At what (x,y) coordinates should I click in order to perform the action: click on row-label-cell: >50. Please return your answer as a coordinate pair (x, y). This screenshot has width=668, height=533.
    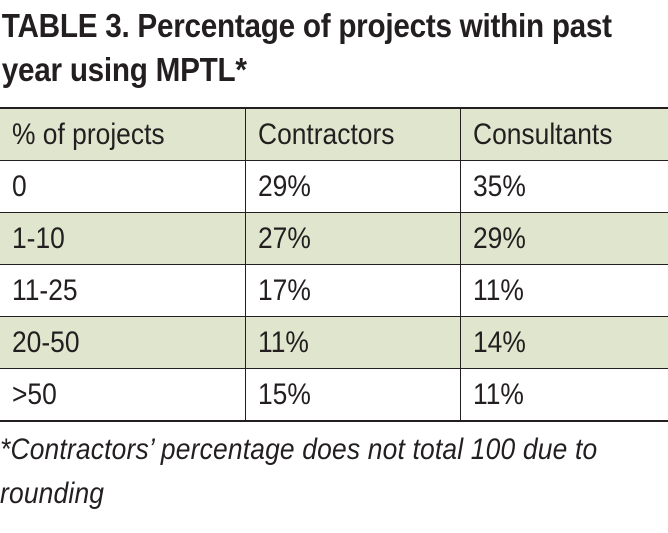
    Looking at the image, I should click on (122, 394).